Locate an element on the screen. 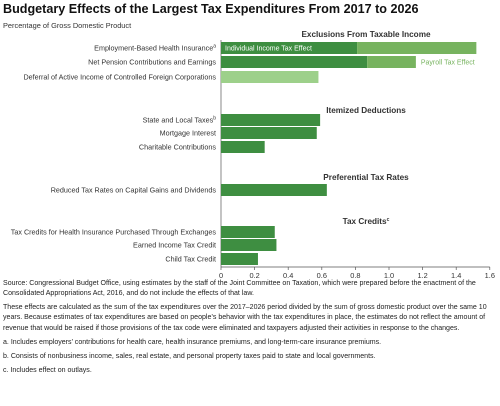 The height and width of the screenshot is (406, 500). x-tick-label: 1.2 is located at coordinates (422, 275).